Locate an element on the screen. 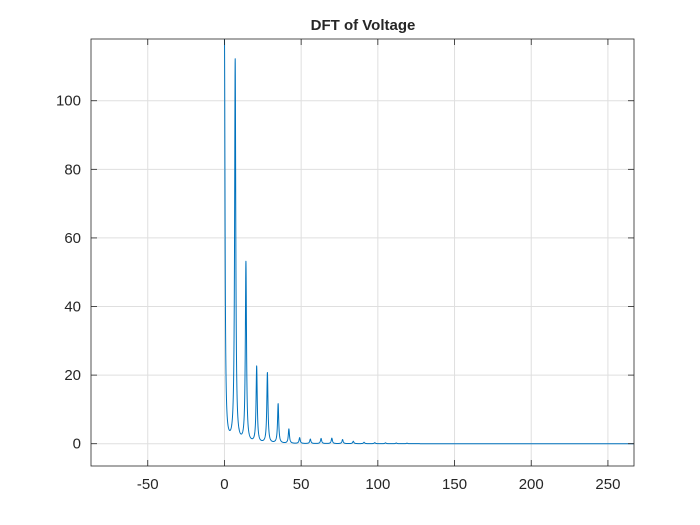 The image size is (700, 525). y-tick-label: 80 is located at coordinates (72, 169).